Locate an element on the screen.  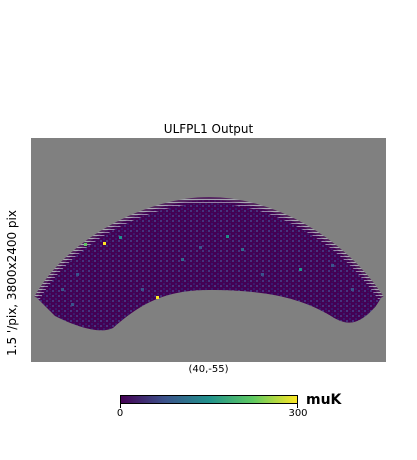
colorbar-max-label: 300 is located at coordinates (298, 413).